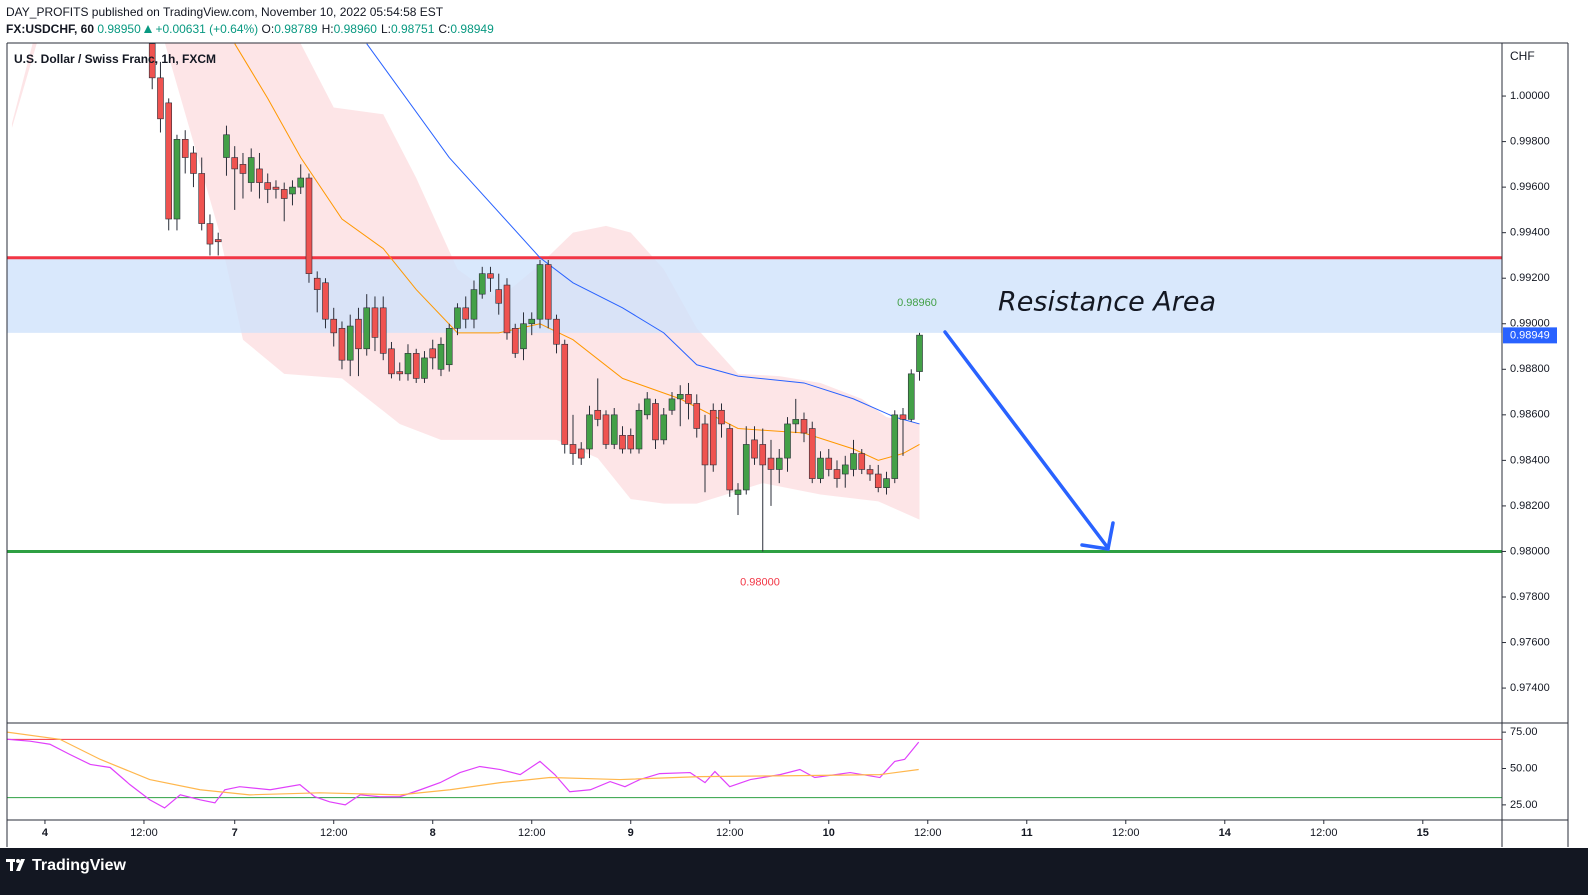 The height and width of the screenshot is (895, 1588). Describe the element at coordinates (1530, 335) in the screenshot. I see `last-price-label: 0.98949` at that location.